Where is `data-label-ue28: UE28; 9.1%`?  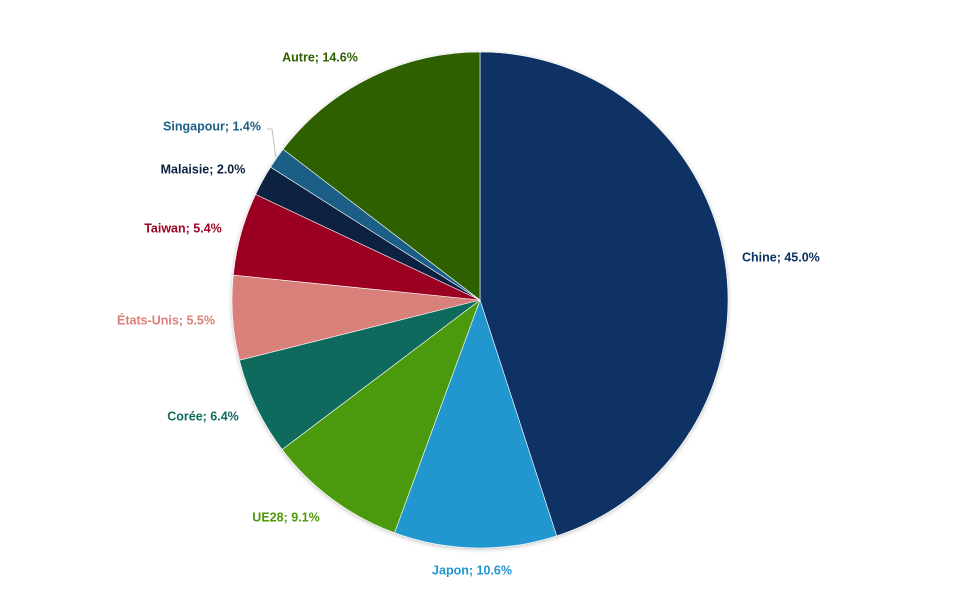 data-label-ue28: UE28; 9.1% is located at coordinates (285, 517).